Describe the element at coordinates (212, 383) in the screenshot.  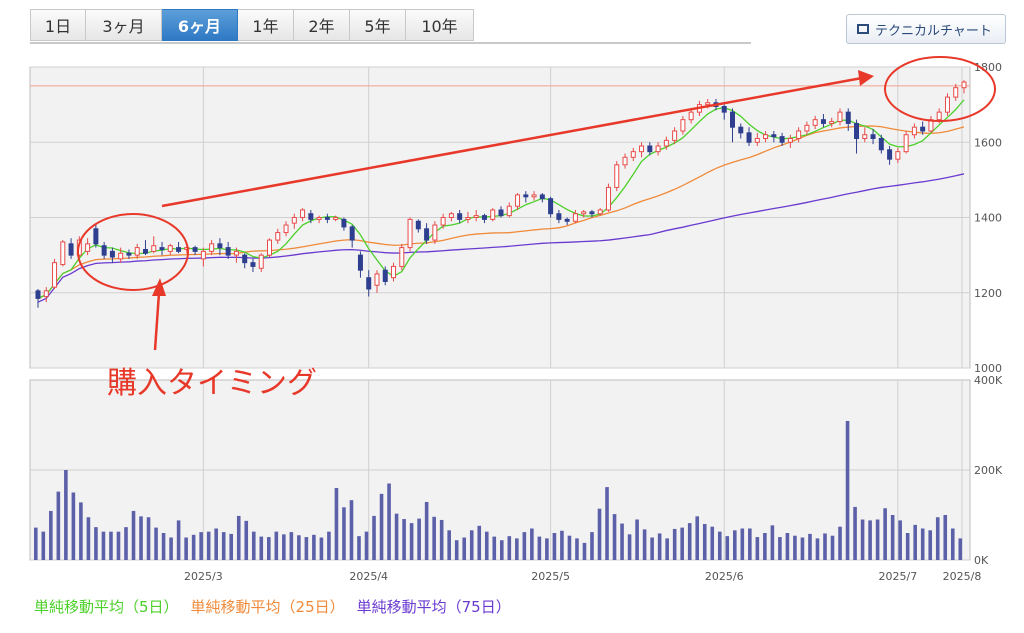
I see `buy-timing-label: 購入タイミング` at that location.